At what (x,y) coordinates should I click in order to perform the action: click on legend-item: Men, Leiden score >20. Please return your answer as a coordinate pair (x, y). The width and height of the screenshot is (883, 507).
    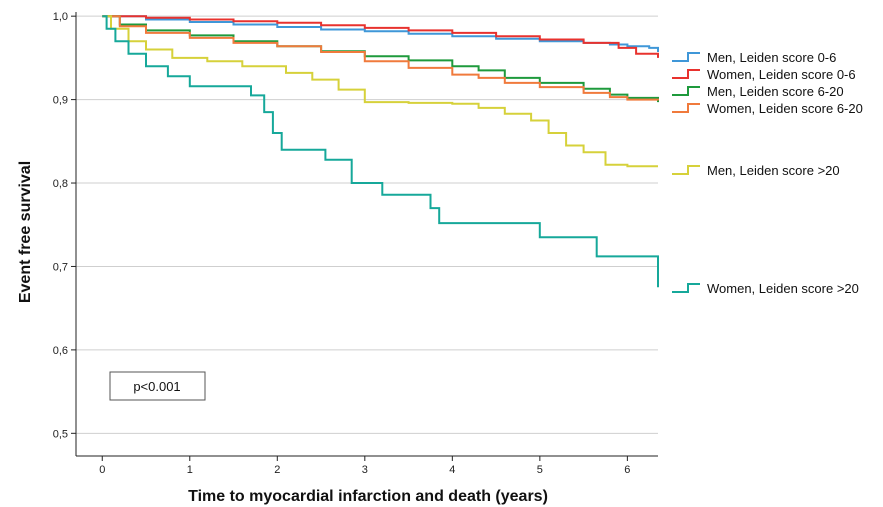
    Looking at the image, I should click on (756, 170).